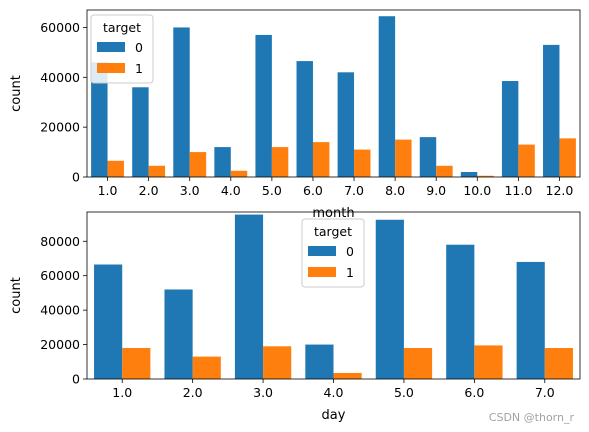 The width and height of the screenshot is (589, 432). I want to click on bar-month-4.0-target-1, so click(239, 173).